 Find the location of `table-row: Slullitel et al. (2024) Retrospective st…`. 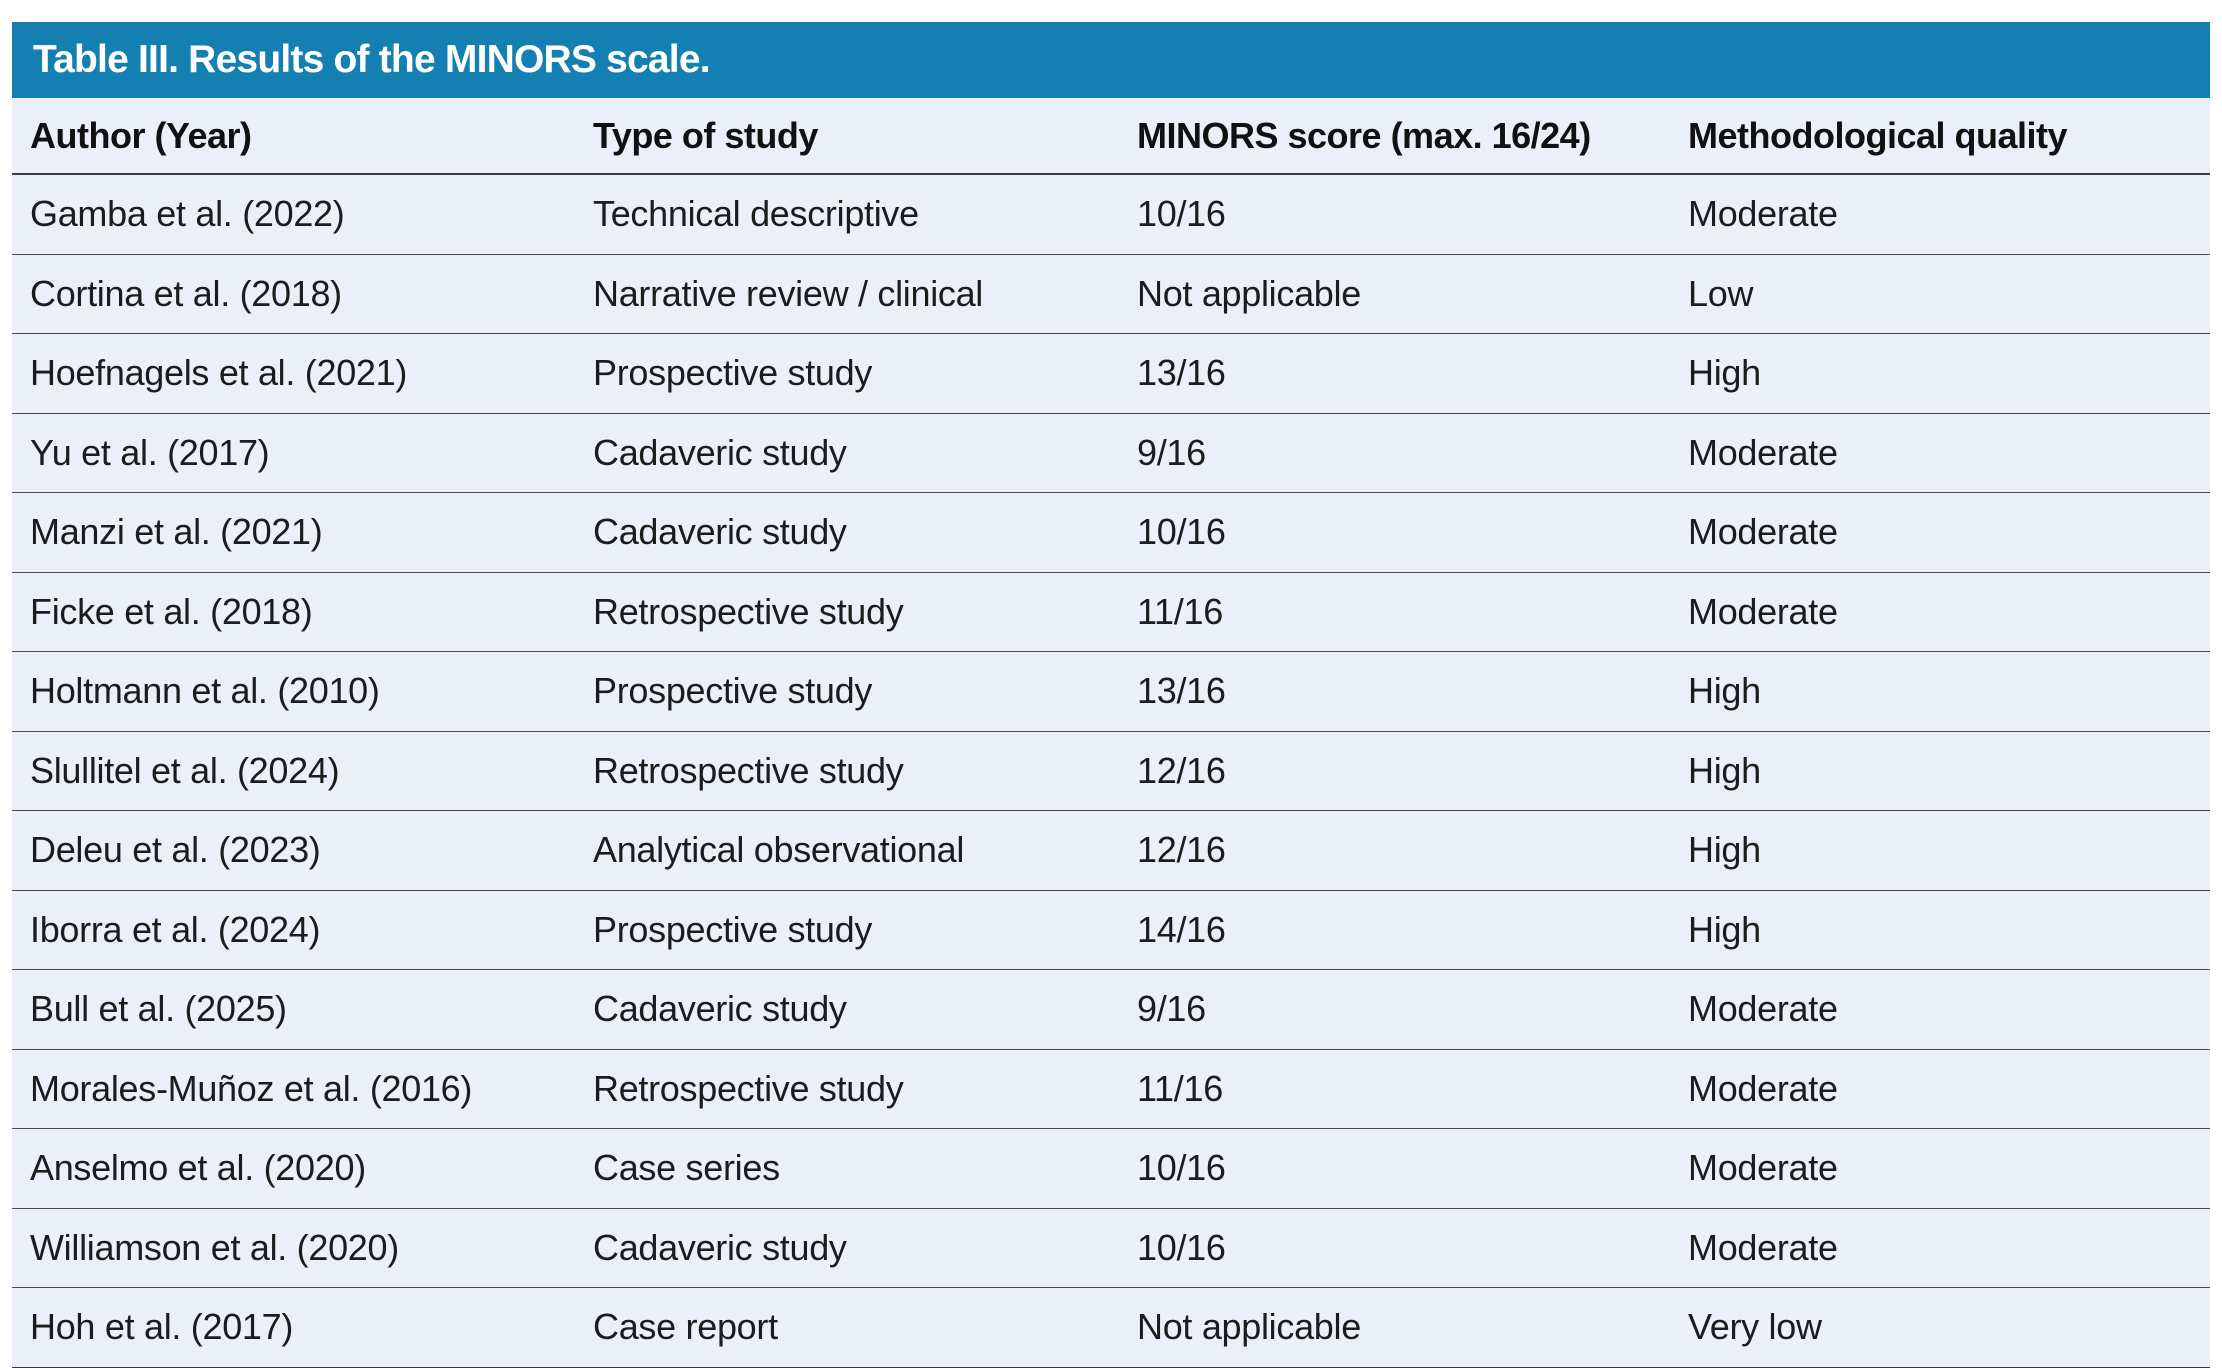

table-row: Slullitel et al. (2024) Retrospective st… is located at coordinates (1111, 771).